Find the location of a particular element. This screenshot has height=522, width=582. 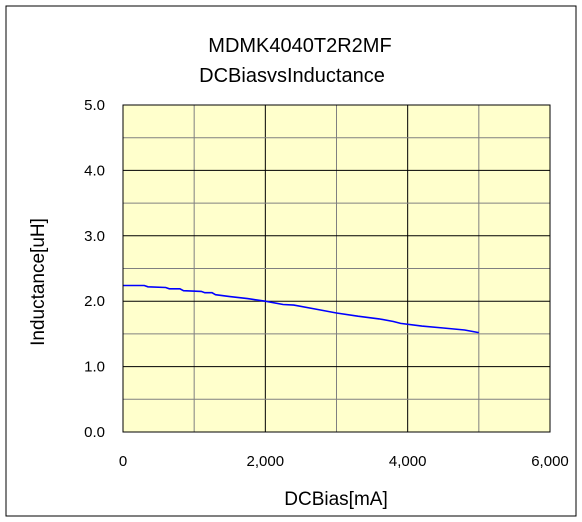

x-tick-label: 2,000 is located at coordinates (266, 461).